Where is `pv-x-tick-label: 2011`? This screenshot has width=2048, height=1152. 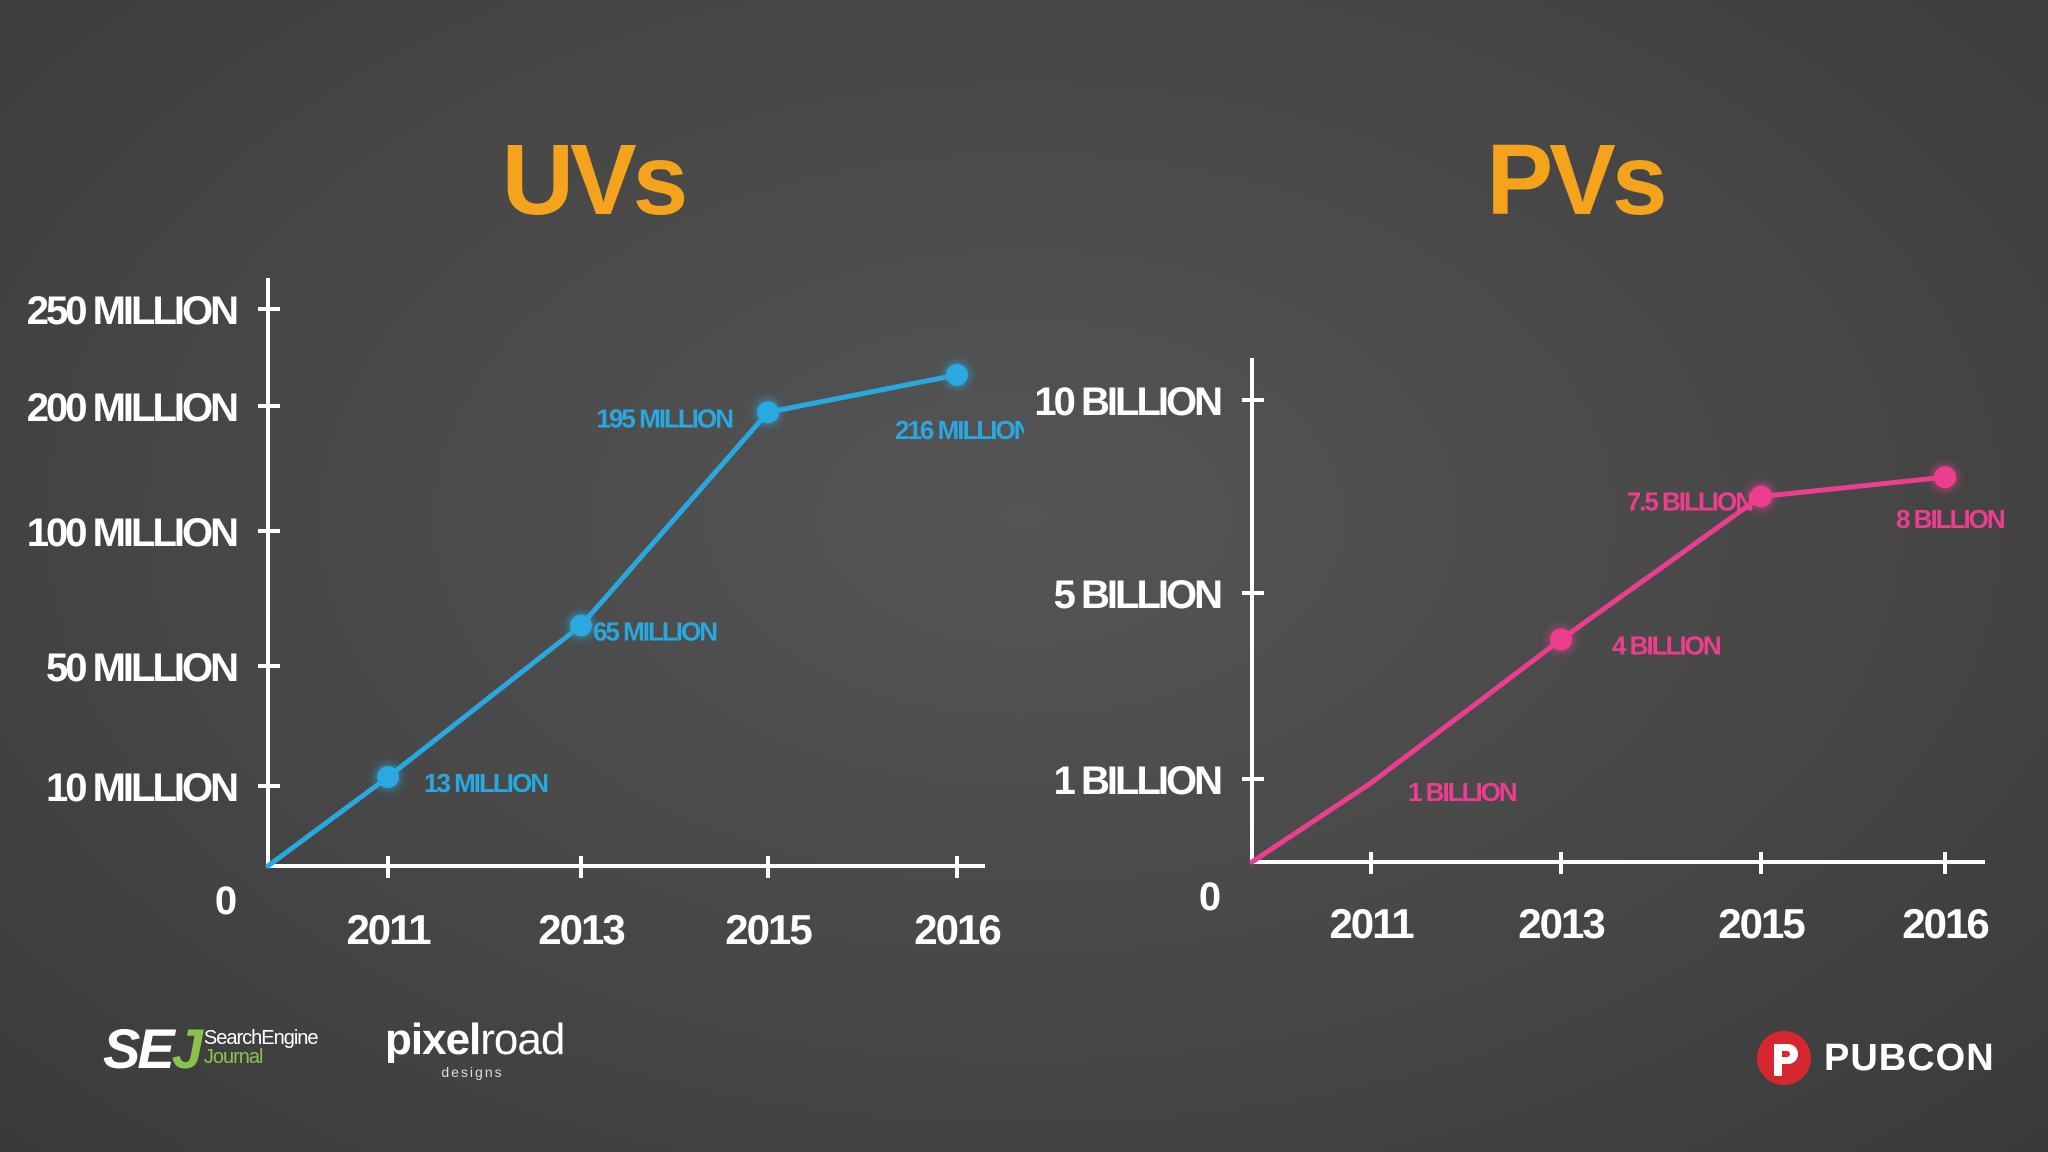 pv-x-tick-label: 2011 is located at coordinates (1371, 923).